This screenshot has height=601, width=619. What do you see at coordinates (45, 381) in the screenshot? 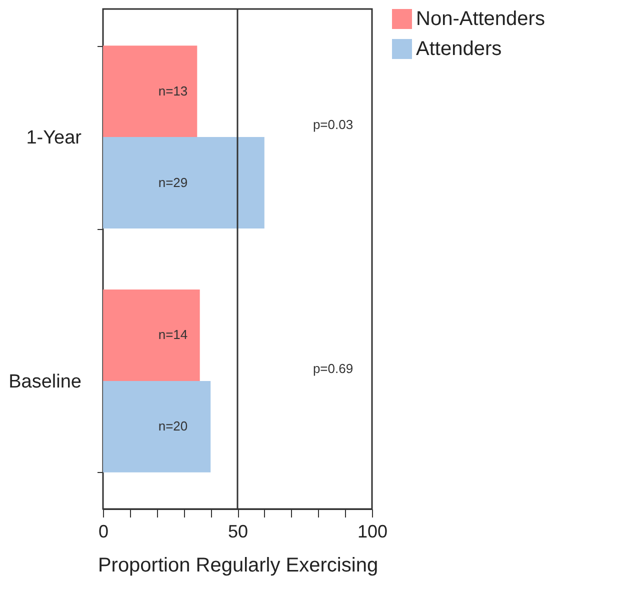
I see `y-tick-label: Baseline` at bounding box center [45, 381].